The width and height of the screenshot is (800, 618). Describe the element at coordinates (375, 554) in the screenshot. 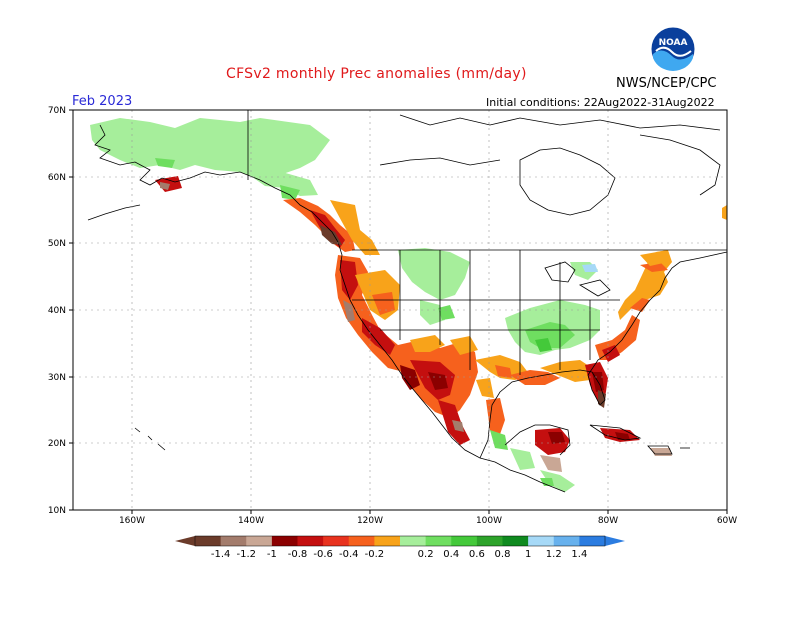

I see `colorbar-label: -0.2` at that location.